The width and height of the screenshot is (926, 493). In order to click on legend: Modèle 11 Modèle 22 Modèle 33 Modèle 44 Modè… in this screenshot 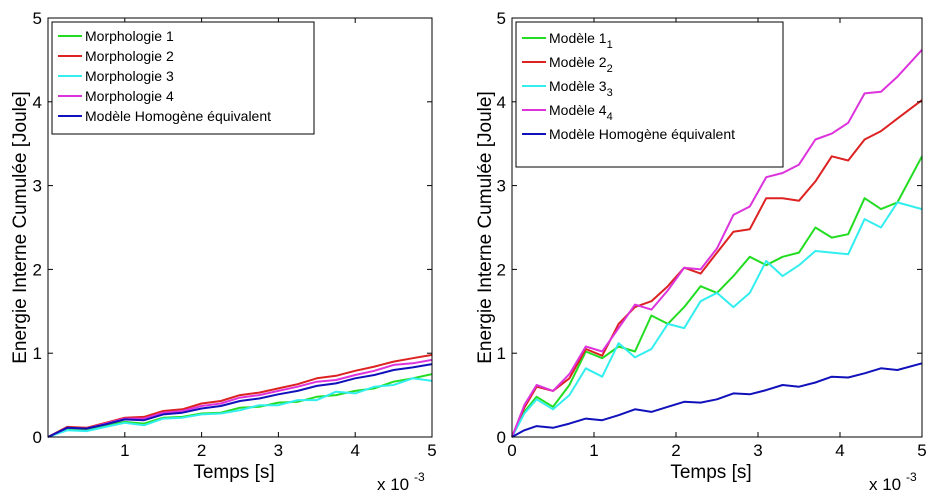, I will do `click(649, 94)`.